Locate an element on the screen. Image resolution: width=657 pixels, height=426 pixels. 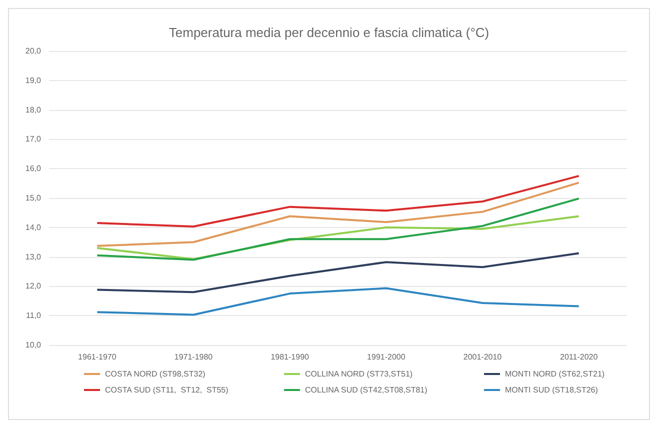
legend-label: COSTA SUD (ST11, ST12, ST55) is located at coordinates (167, 390).